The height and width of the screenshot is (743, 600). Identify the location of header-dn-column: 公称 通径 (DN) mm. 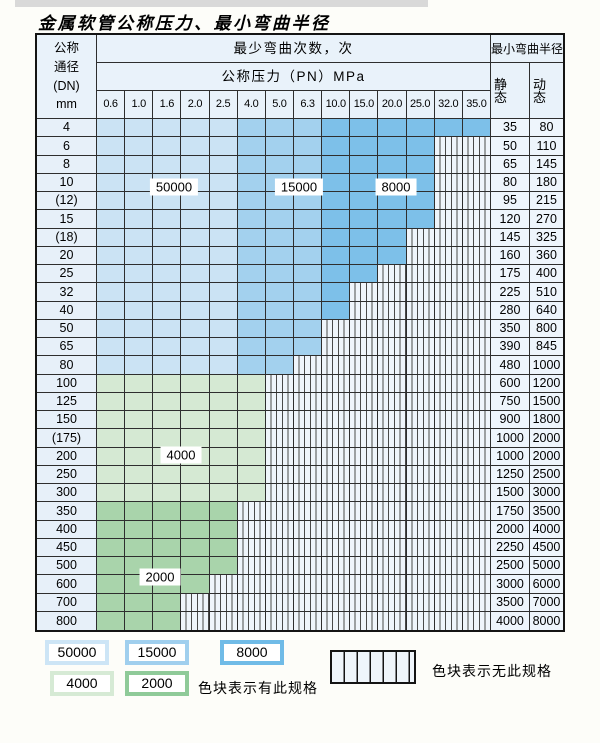
(67, 77).